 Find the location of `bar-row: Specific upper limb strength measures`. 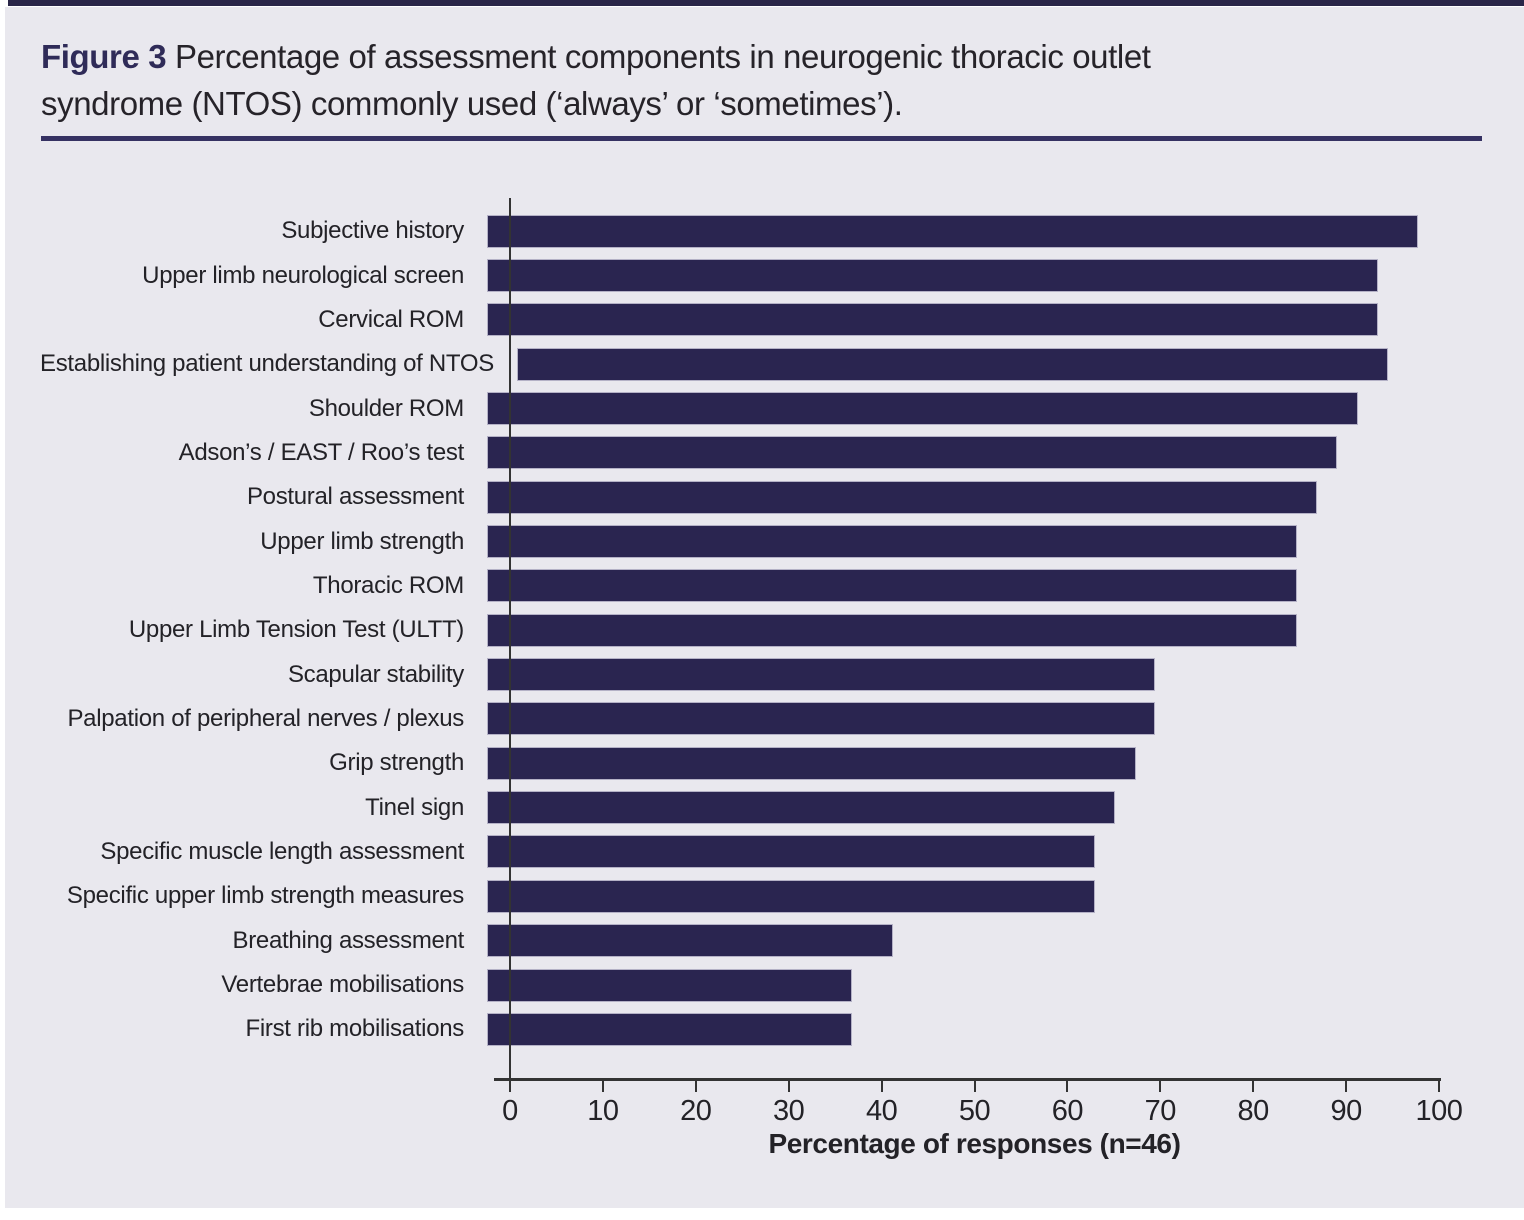

bar-row: Specific upper limb strength measures is located at coordinates (739, 896).